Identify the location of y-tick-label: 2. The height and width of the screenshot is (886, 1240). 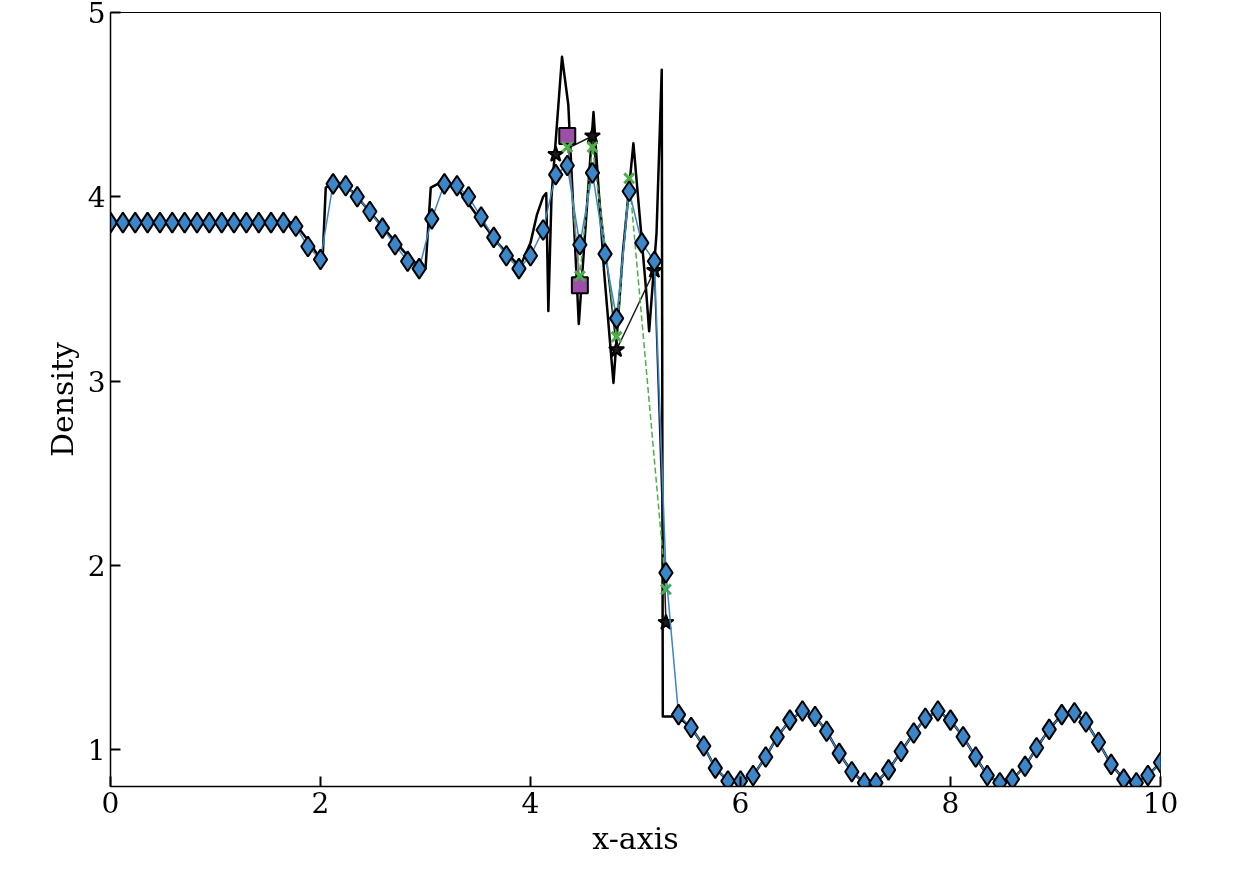
(96, 566).